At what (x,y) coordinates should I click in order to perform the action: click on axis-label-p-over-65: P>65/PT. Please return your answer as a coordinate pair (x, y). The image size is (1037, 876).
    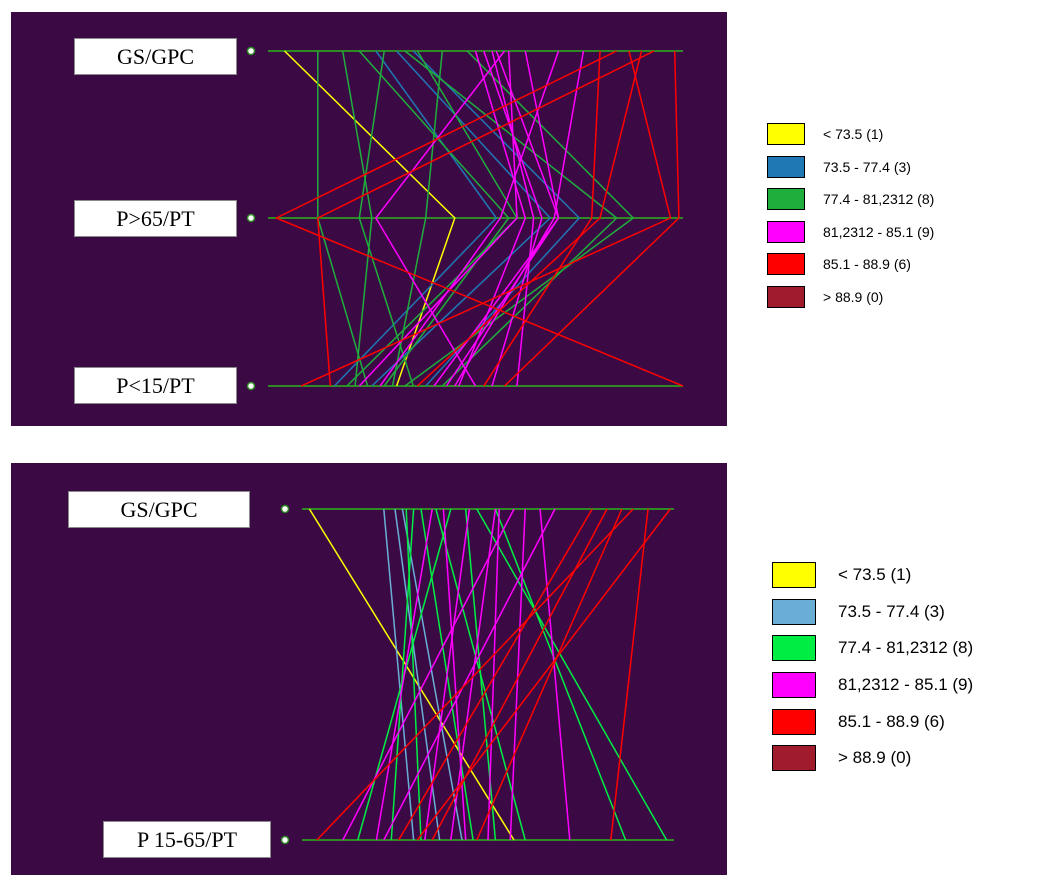
    Looking at the image, I should click on (155, 218).